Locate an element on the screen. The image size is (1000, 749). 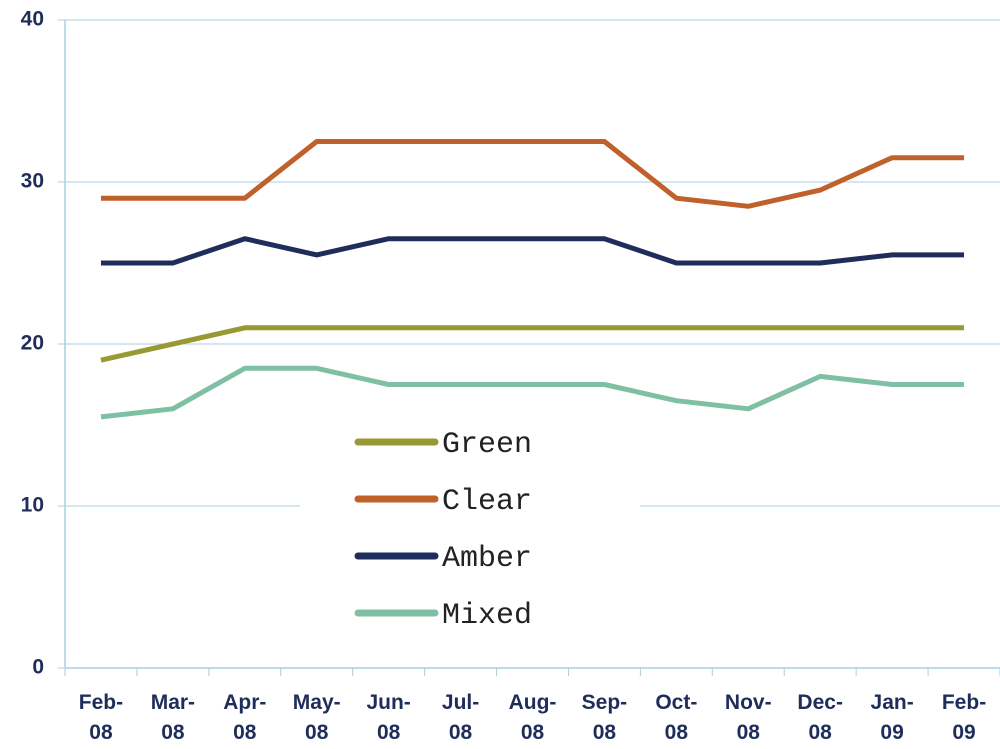
y-tick-label: 10 is located at coordinates (32, 505).